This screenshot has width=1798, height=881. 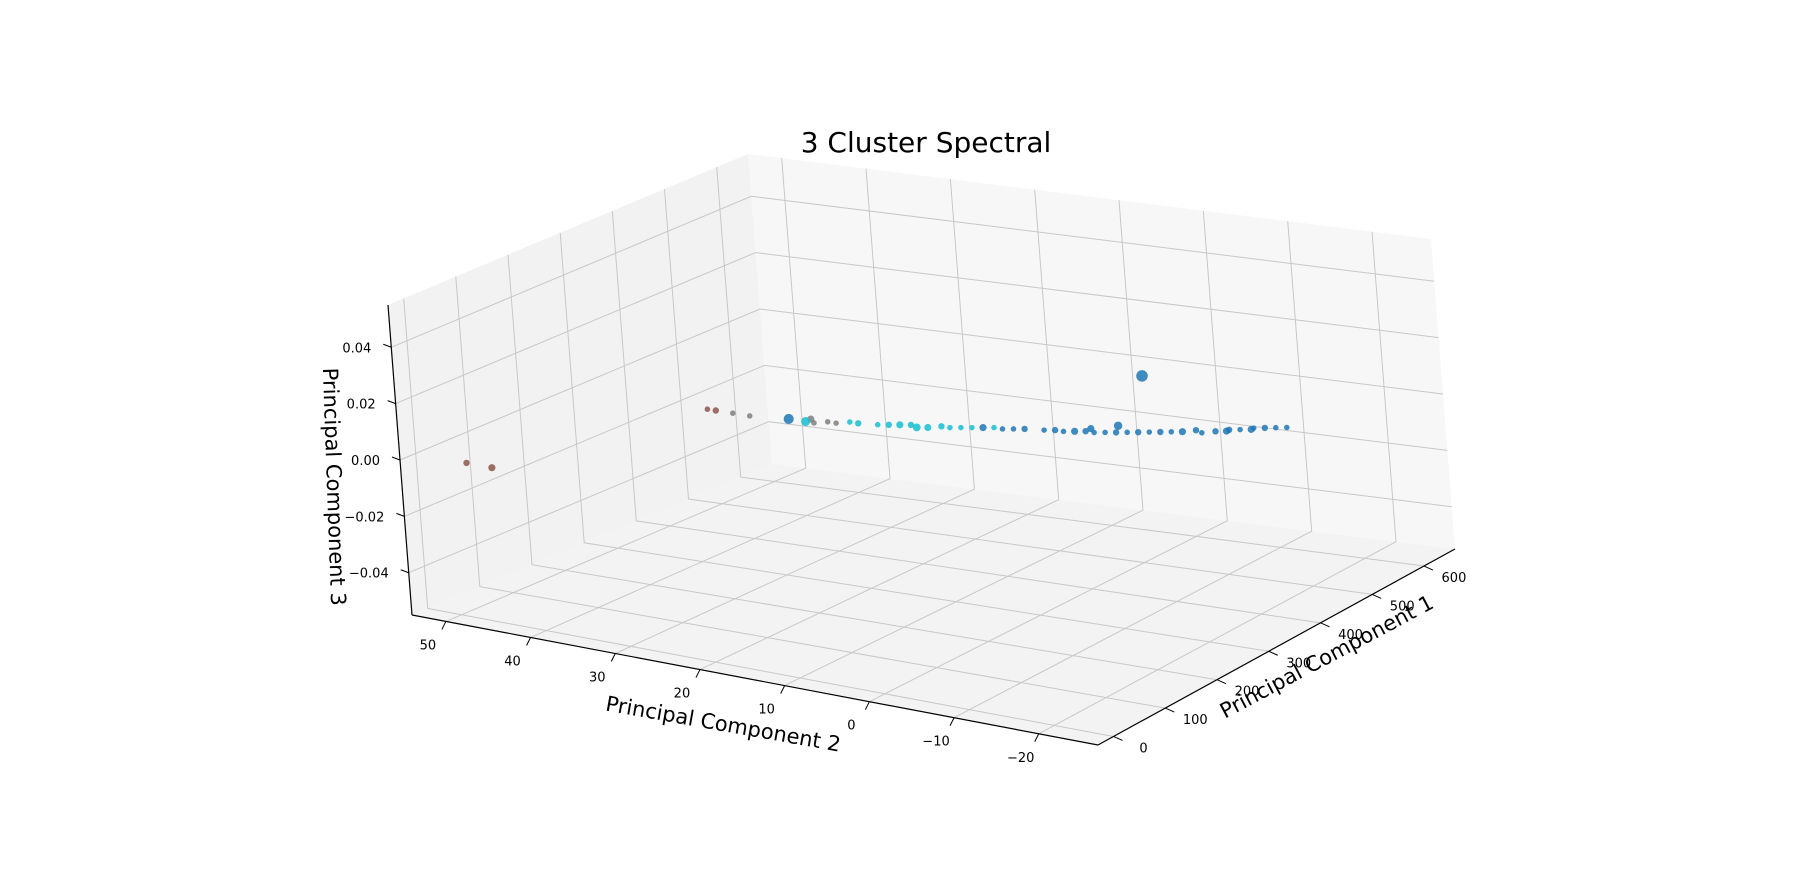 What do you see at coordinates (1195, 720) in the screenshot?
I see `x-tick-label: 100` at bounding box center [1195, 720].